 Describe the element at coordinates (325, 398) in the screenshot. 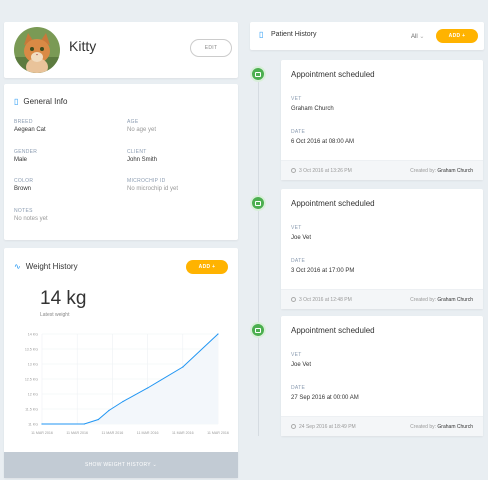

I see `date-value: 27 Sep 2016 at 00:00 AM` at that location.